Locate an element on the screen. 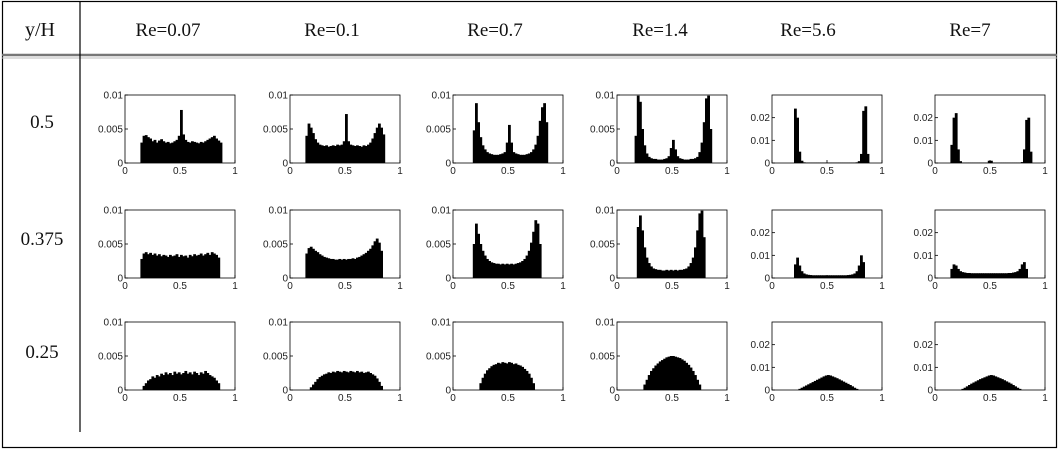  column-header: Re=0.7 is located at coordinates (495, 30).